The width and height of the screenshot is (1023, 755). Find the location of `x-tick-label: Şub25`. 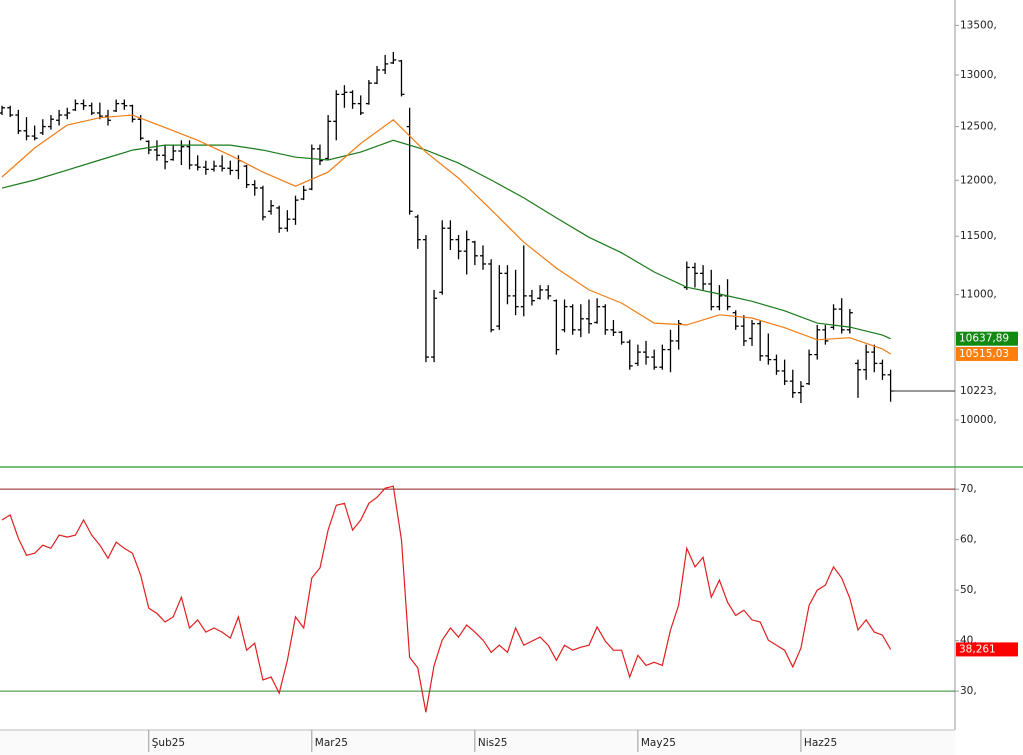

x-tick-label: Şub25 is located at coordinates (168, 743).